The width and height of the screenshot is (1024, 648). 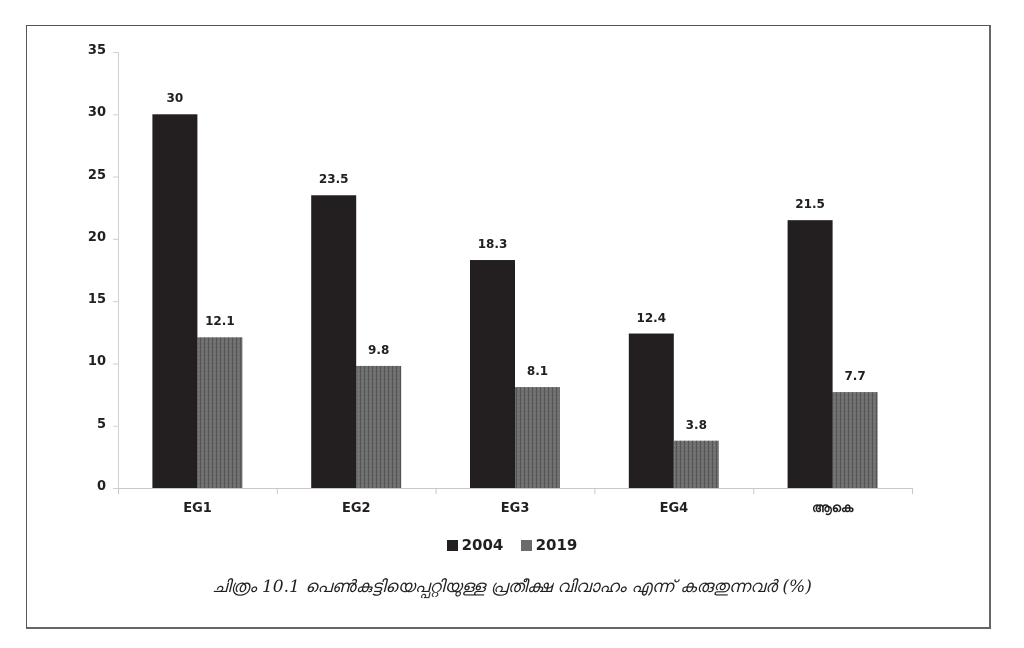 I want to click on y-tick-label: 5, so click(x=101, y=424).